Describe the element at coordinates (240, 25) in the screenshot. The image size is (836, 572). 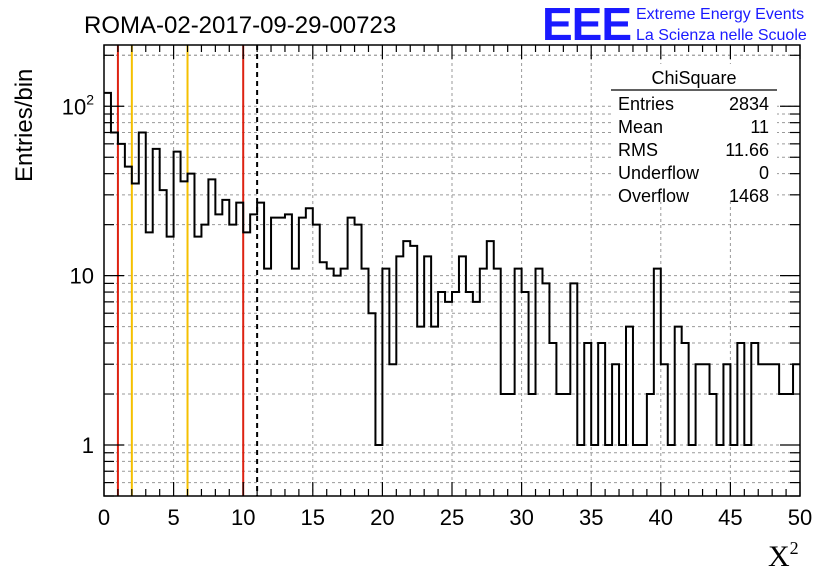
I see `chart-title: ROMA-02-2017-09-29-00723` at that location.